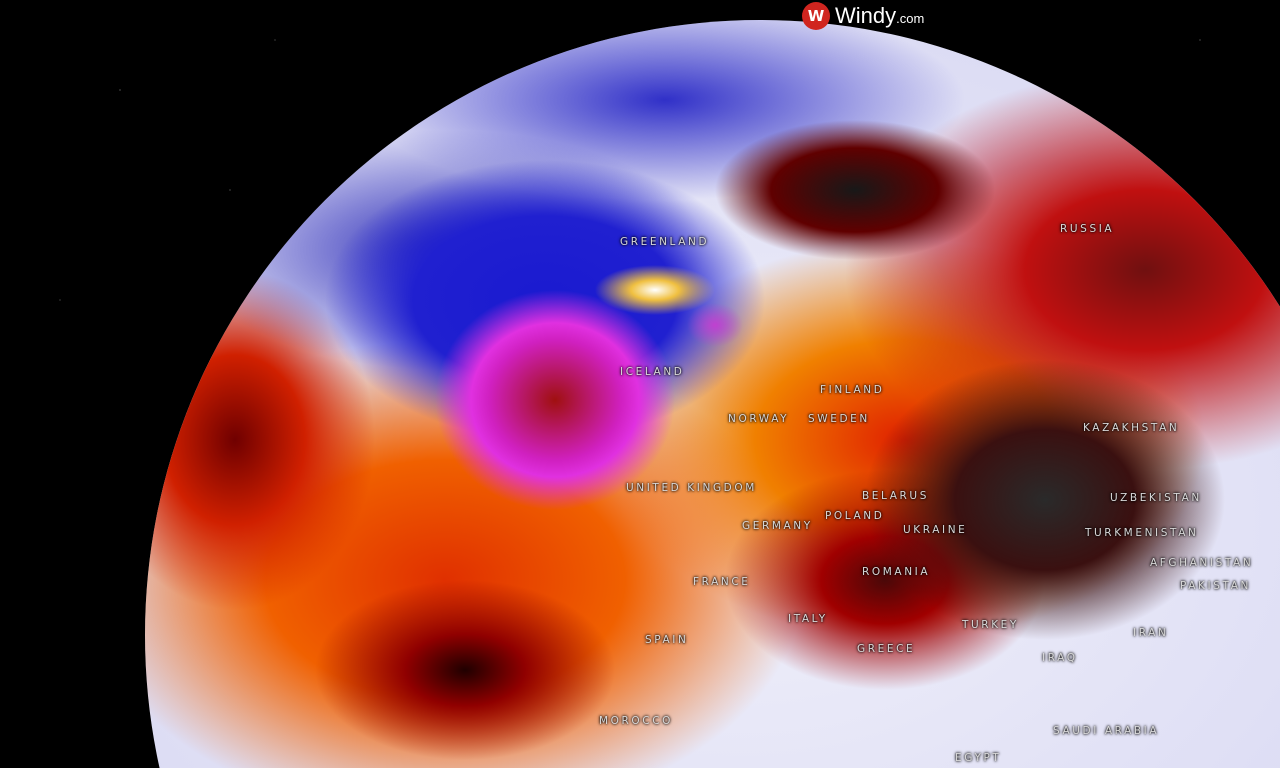  I want to click on map-label: POLAND, so click(855, 516).